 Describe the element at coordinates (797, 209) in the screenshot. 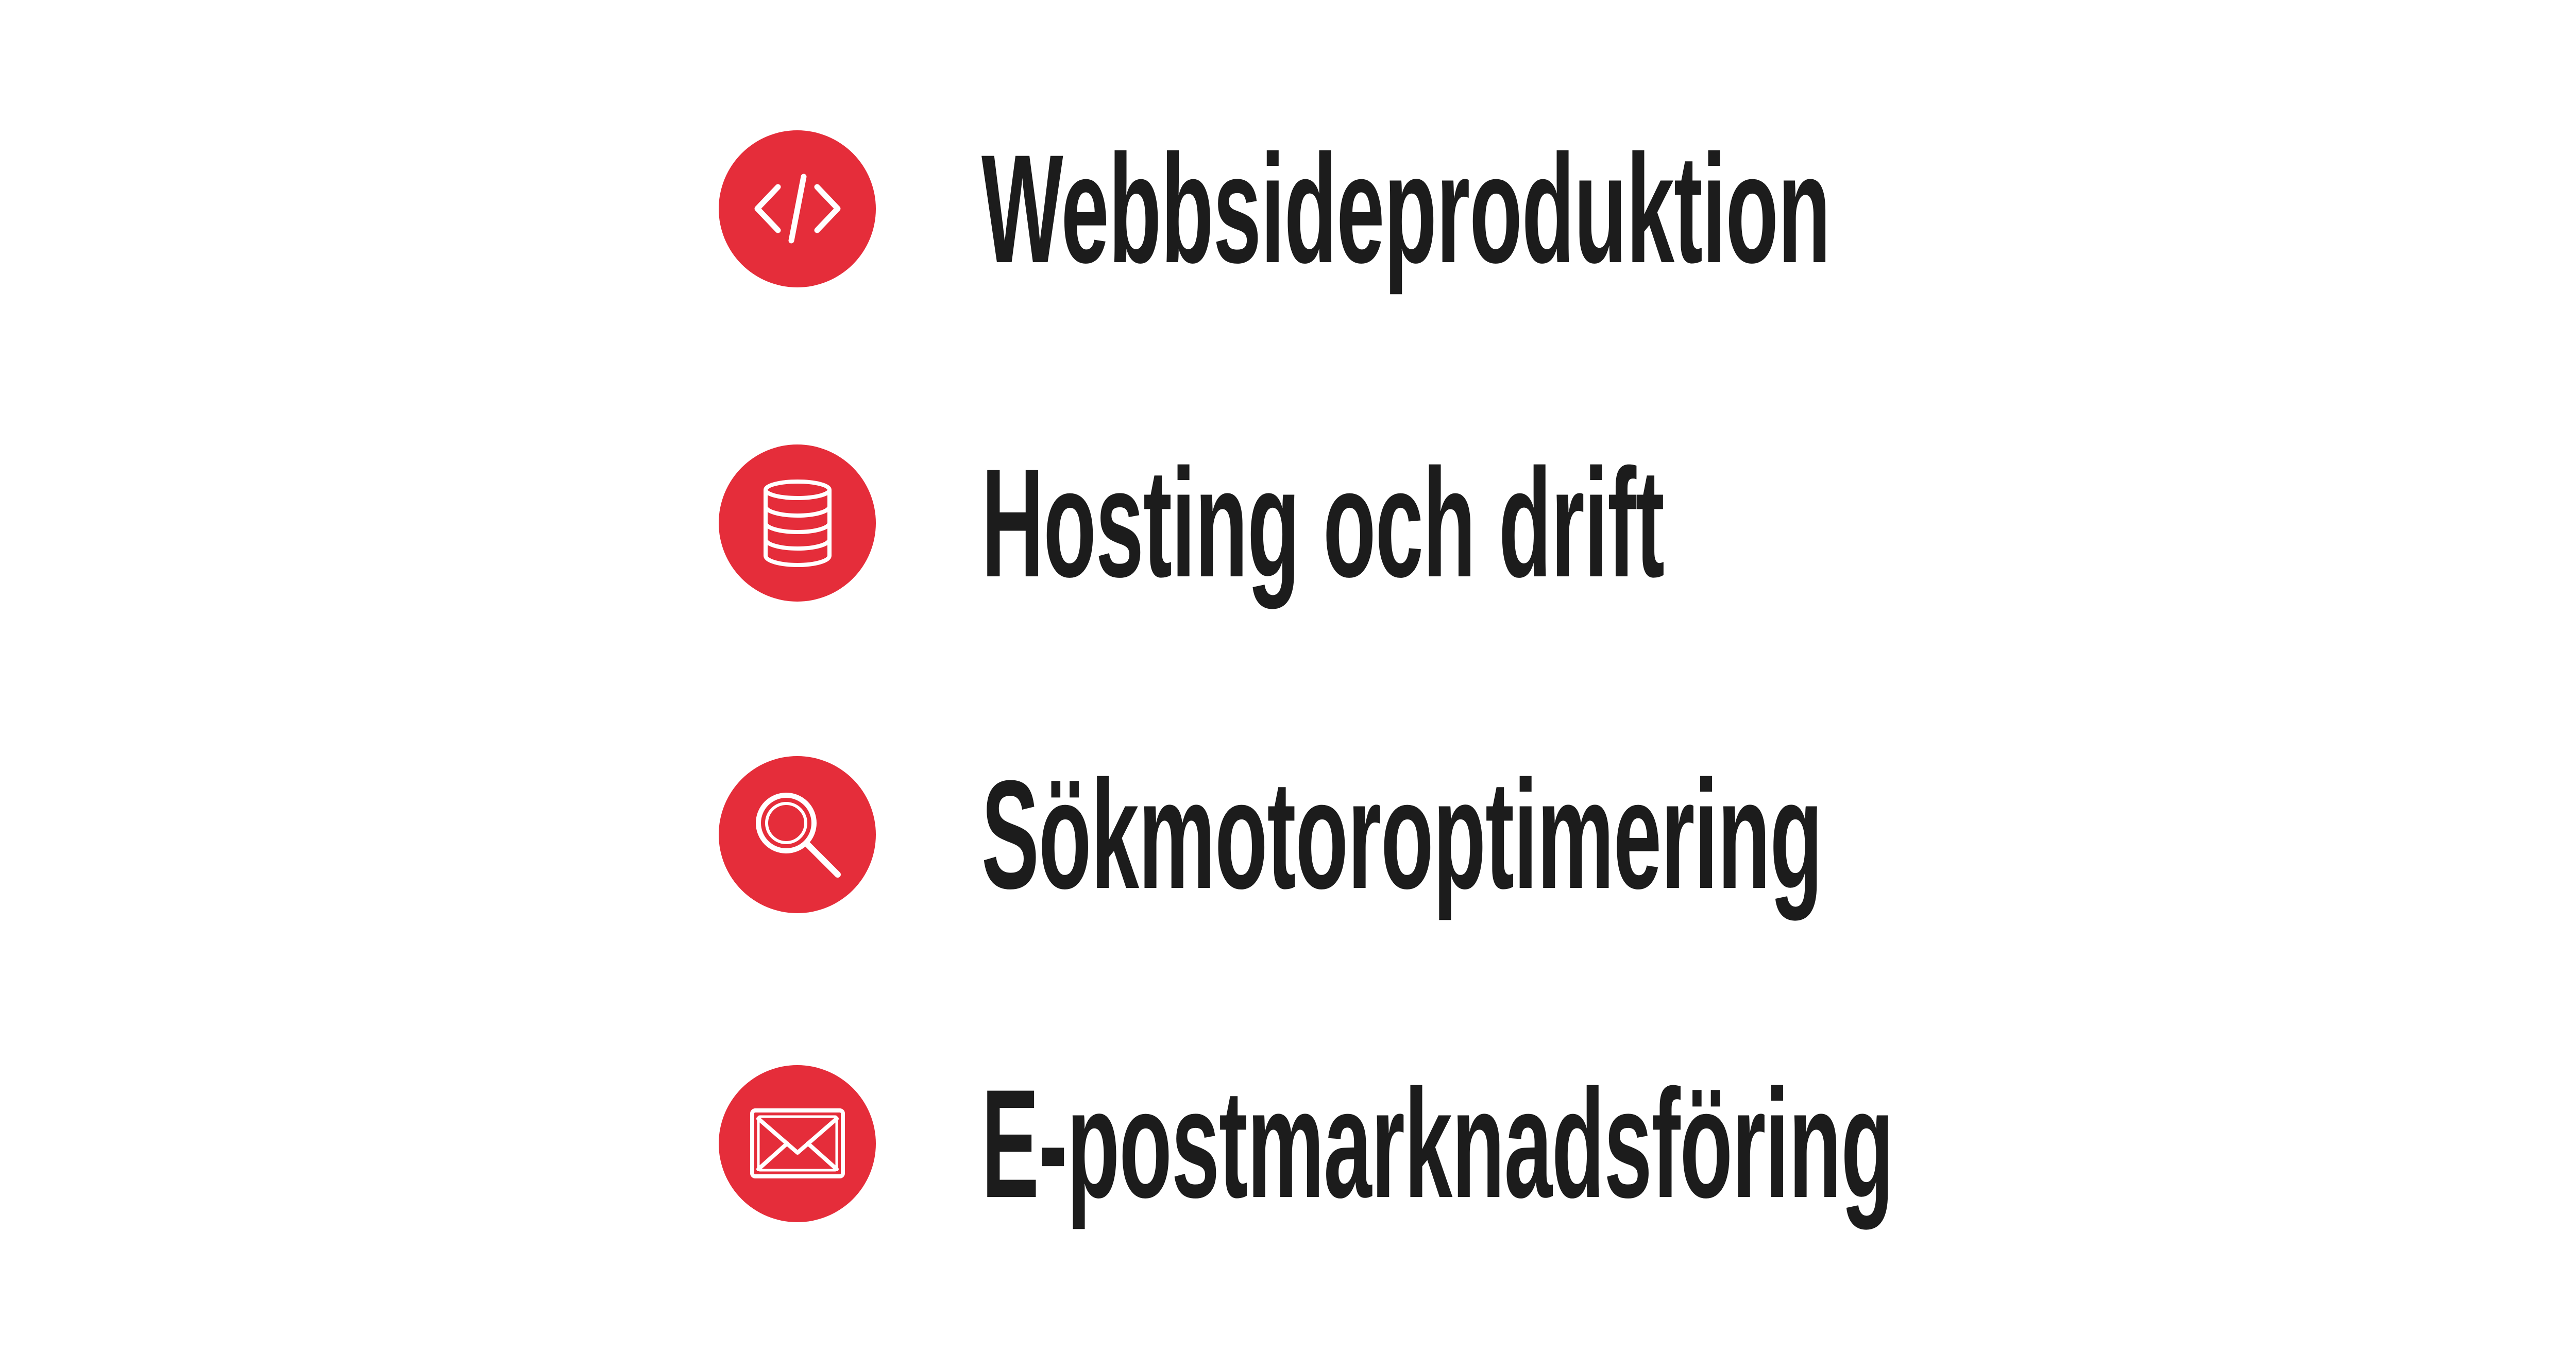

I see `code-icon` at that location.